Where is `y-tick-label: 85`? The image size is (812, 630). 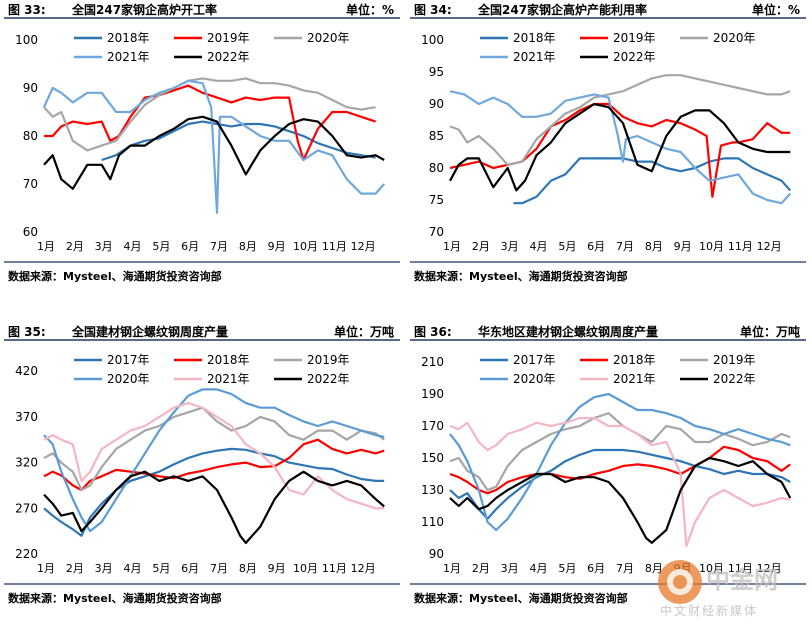 y-tick-label: 85 is located at coordinates (436, 136).